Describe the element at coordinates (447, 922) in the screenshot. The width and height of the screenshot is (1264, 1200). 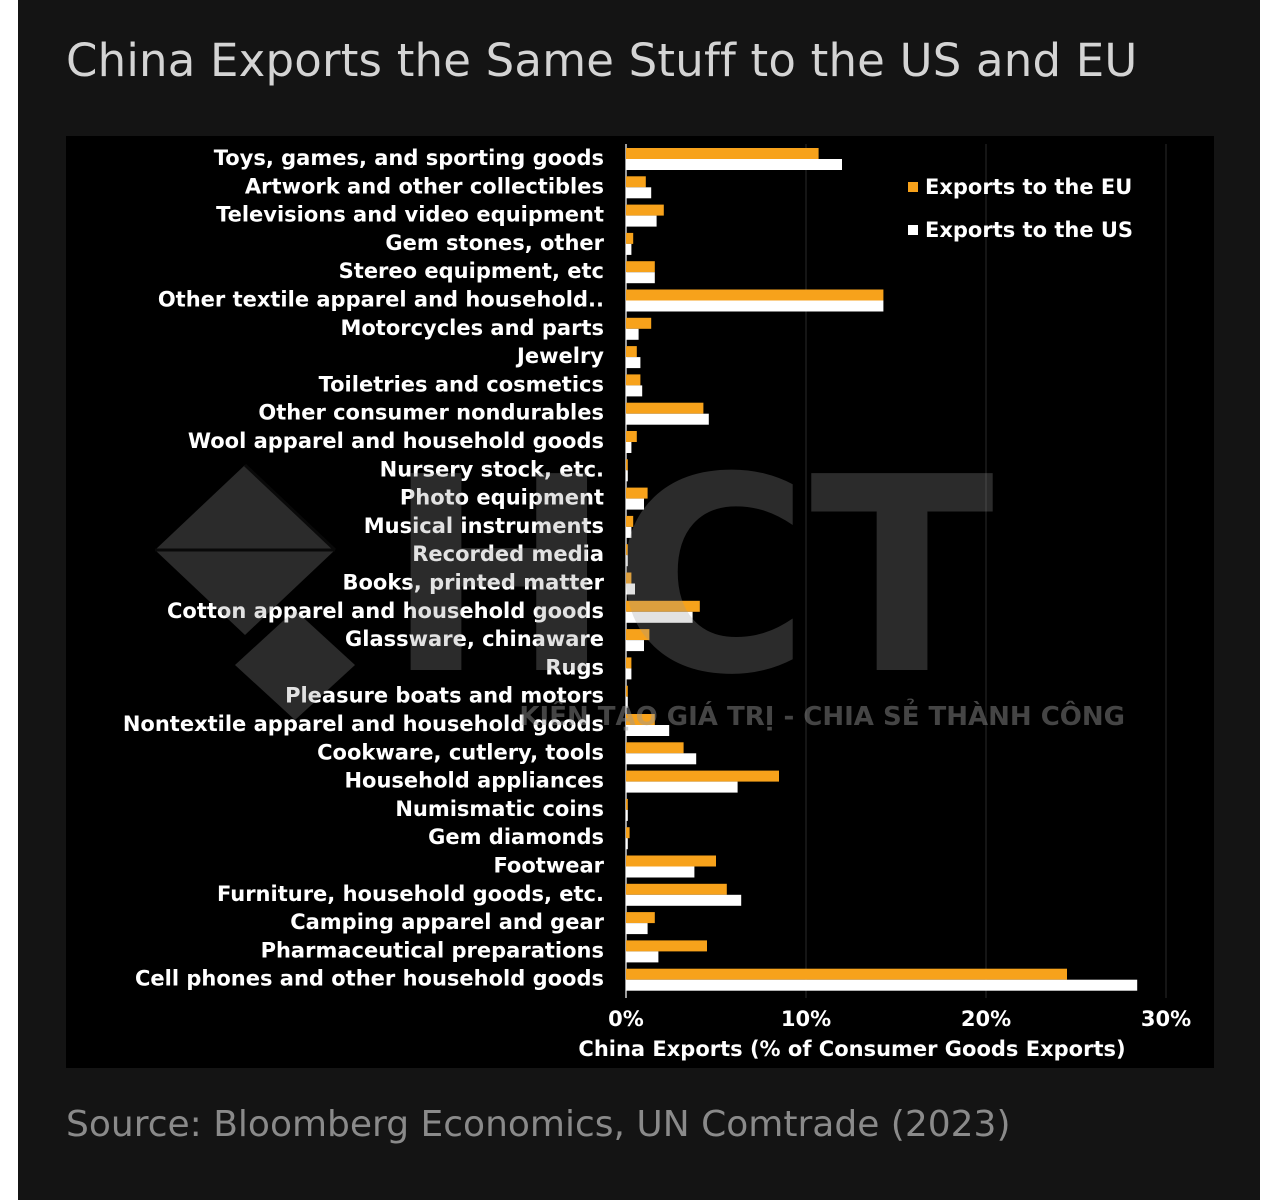
I see `category-label: Camping apparel and gear` at that location.